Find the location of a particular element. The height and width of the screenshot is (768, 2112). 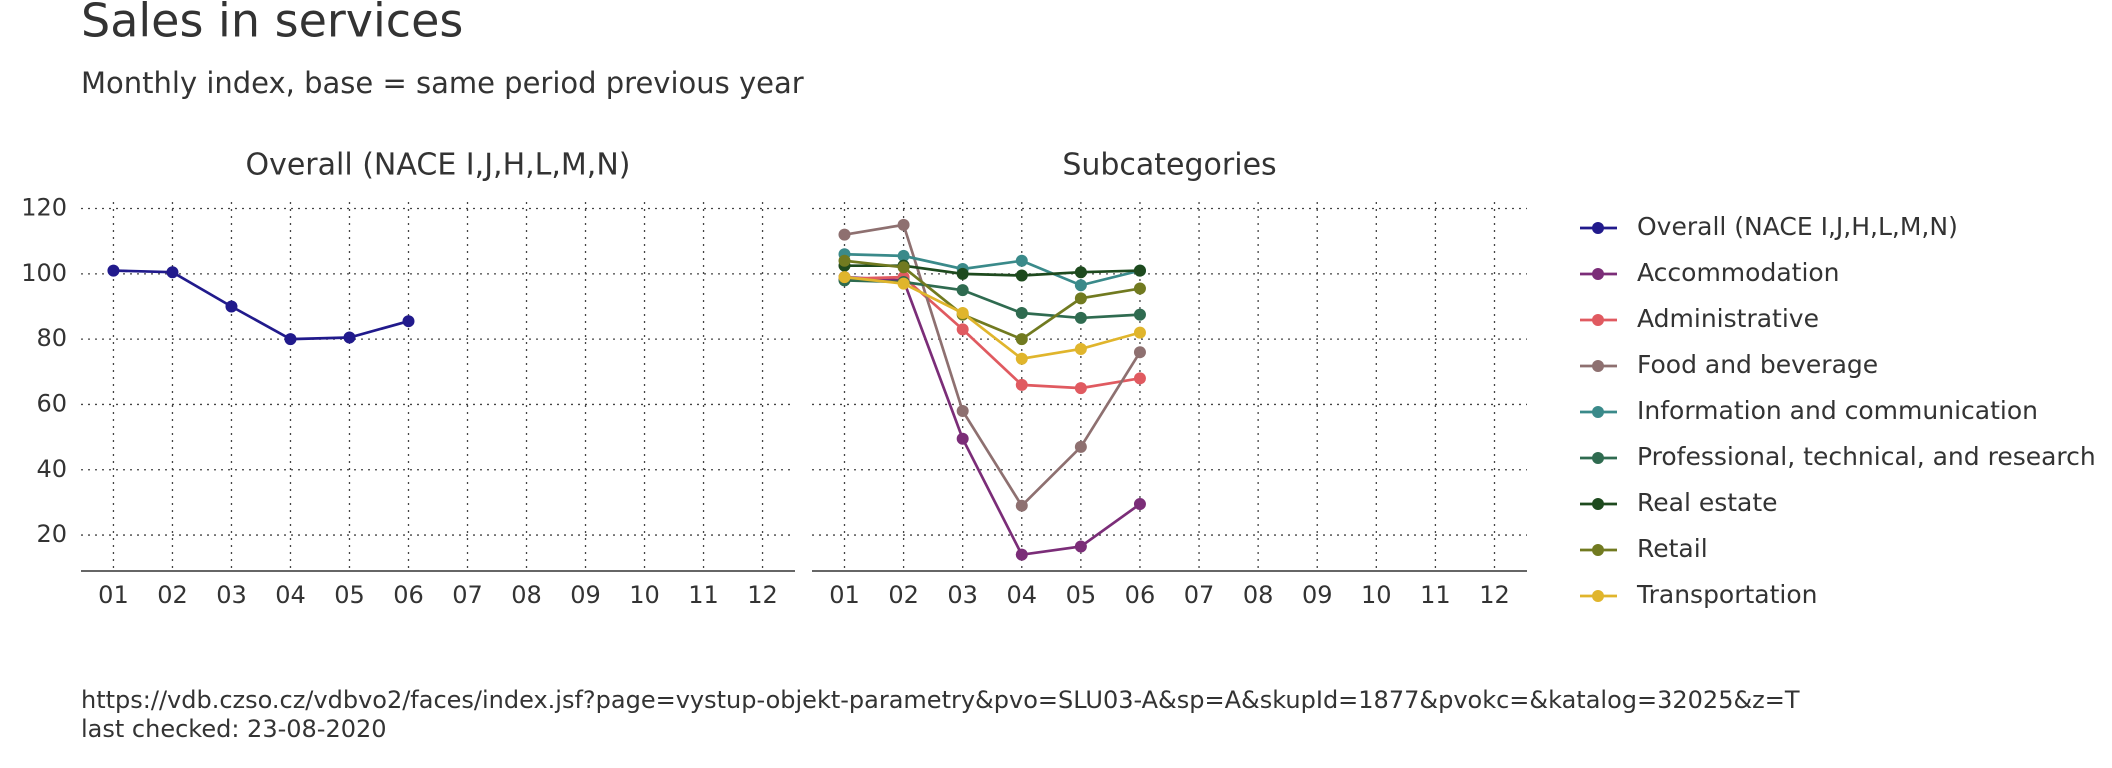

legend-label: Retail is located at coordinates (1672, 548).